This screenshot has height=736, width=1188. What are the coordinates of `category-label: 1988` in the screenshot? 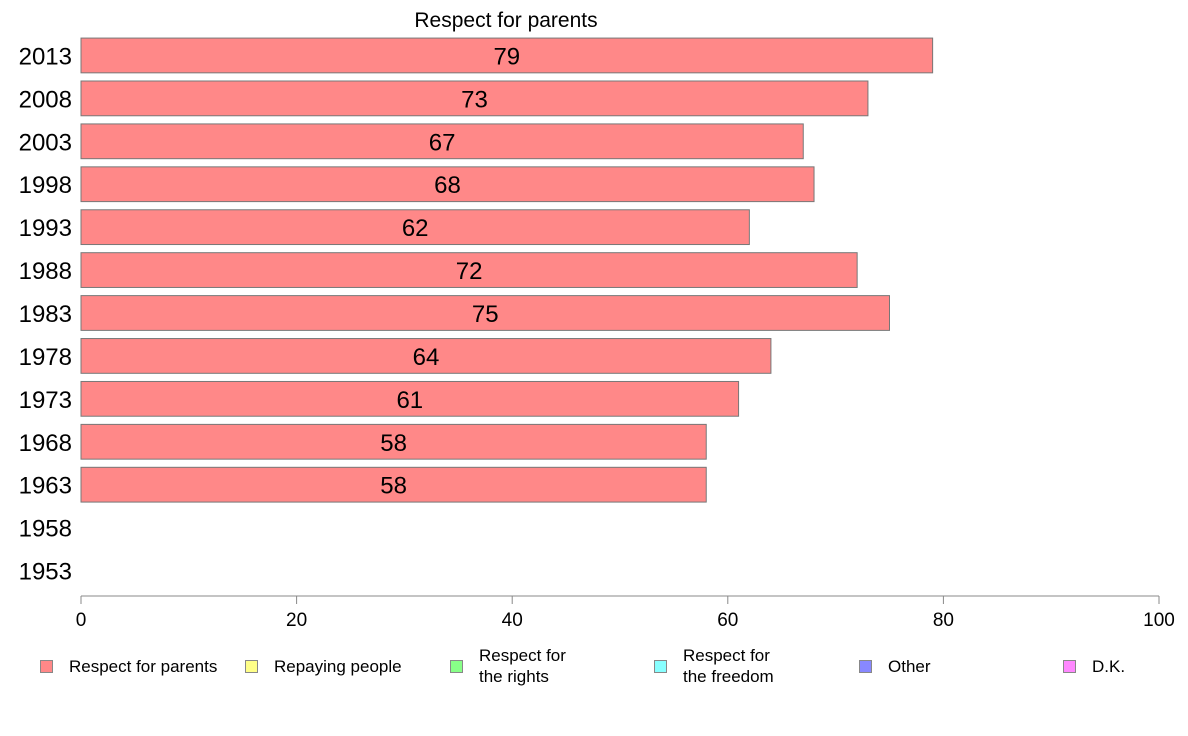 It's located at (45, 271).